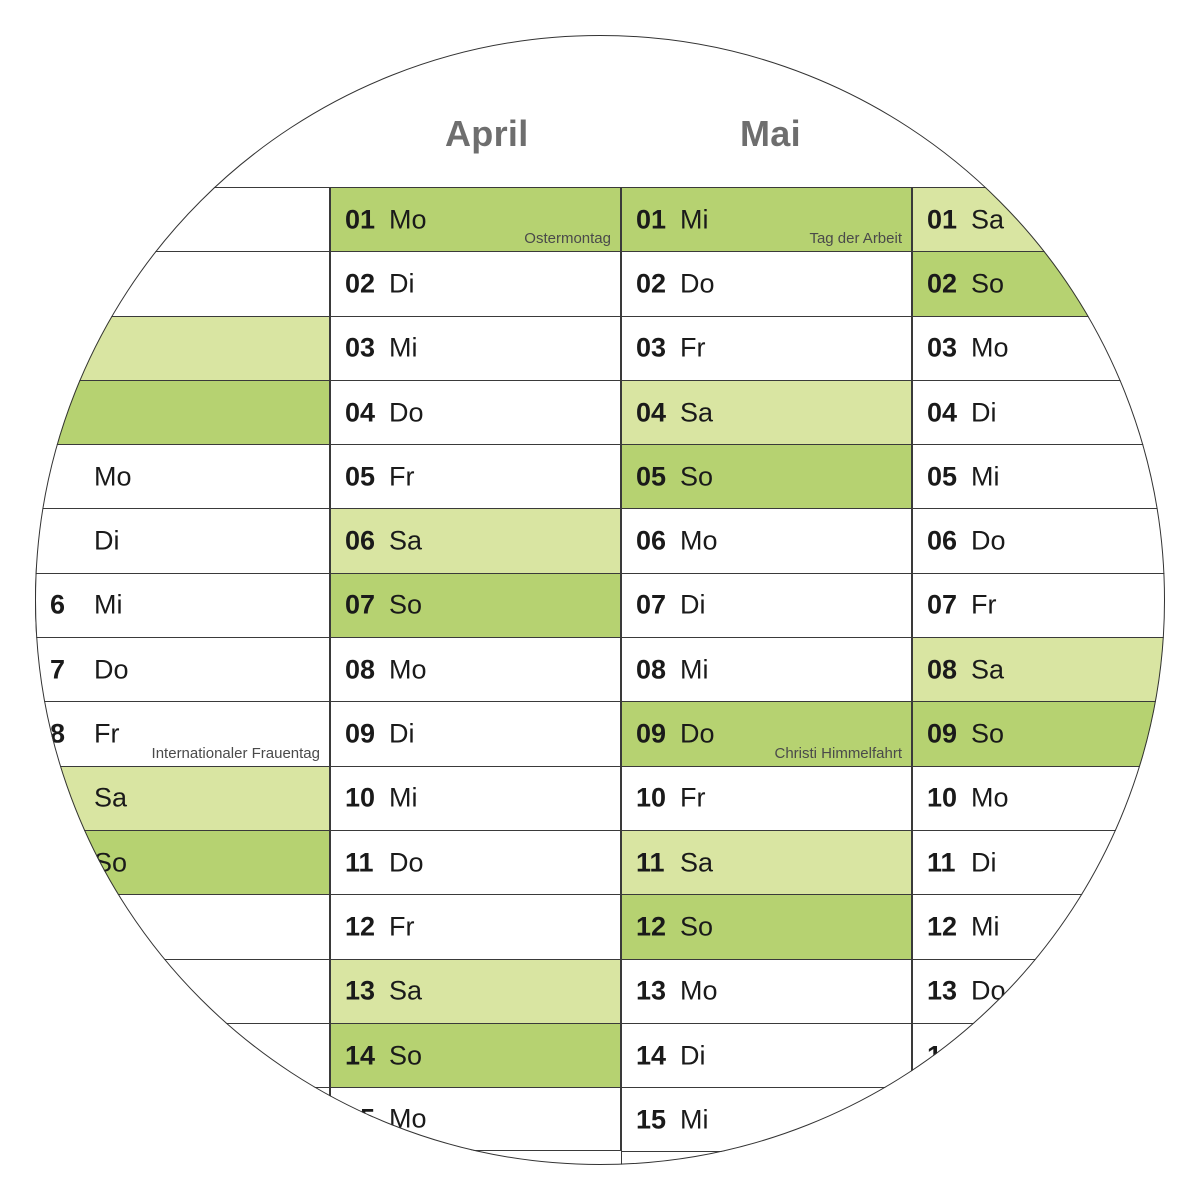 This screenshot has width=1200, height=1200. I want to click on day-row: 11 Do, so click(475, 862).